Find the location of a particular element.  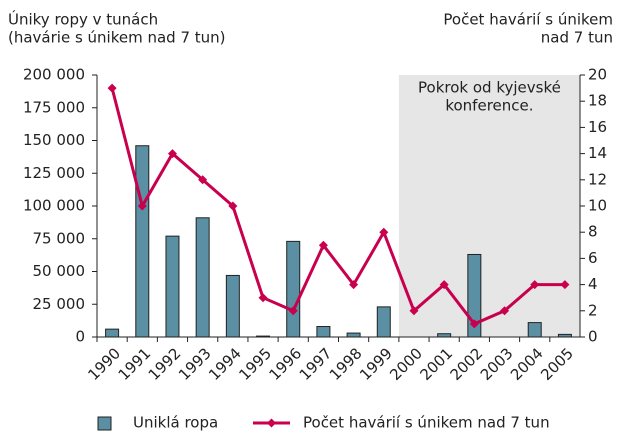

x-tick-label: 2005 is located at coordinates (557, 364).